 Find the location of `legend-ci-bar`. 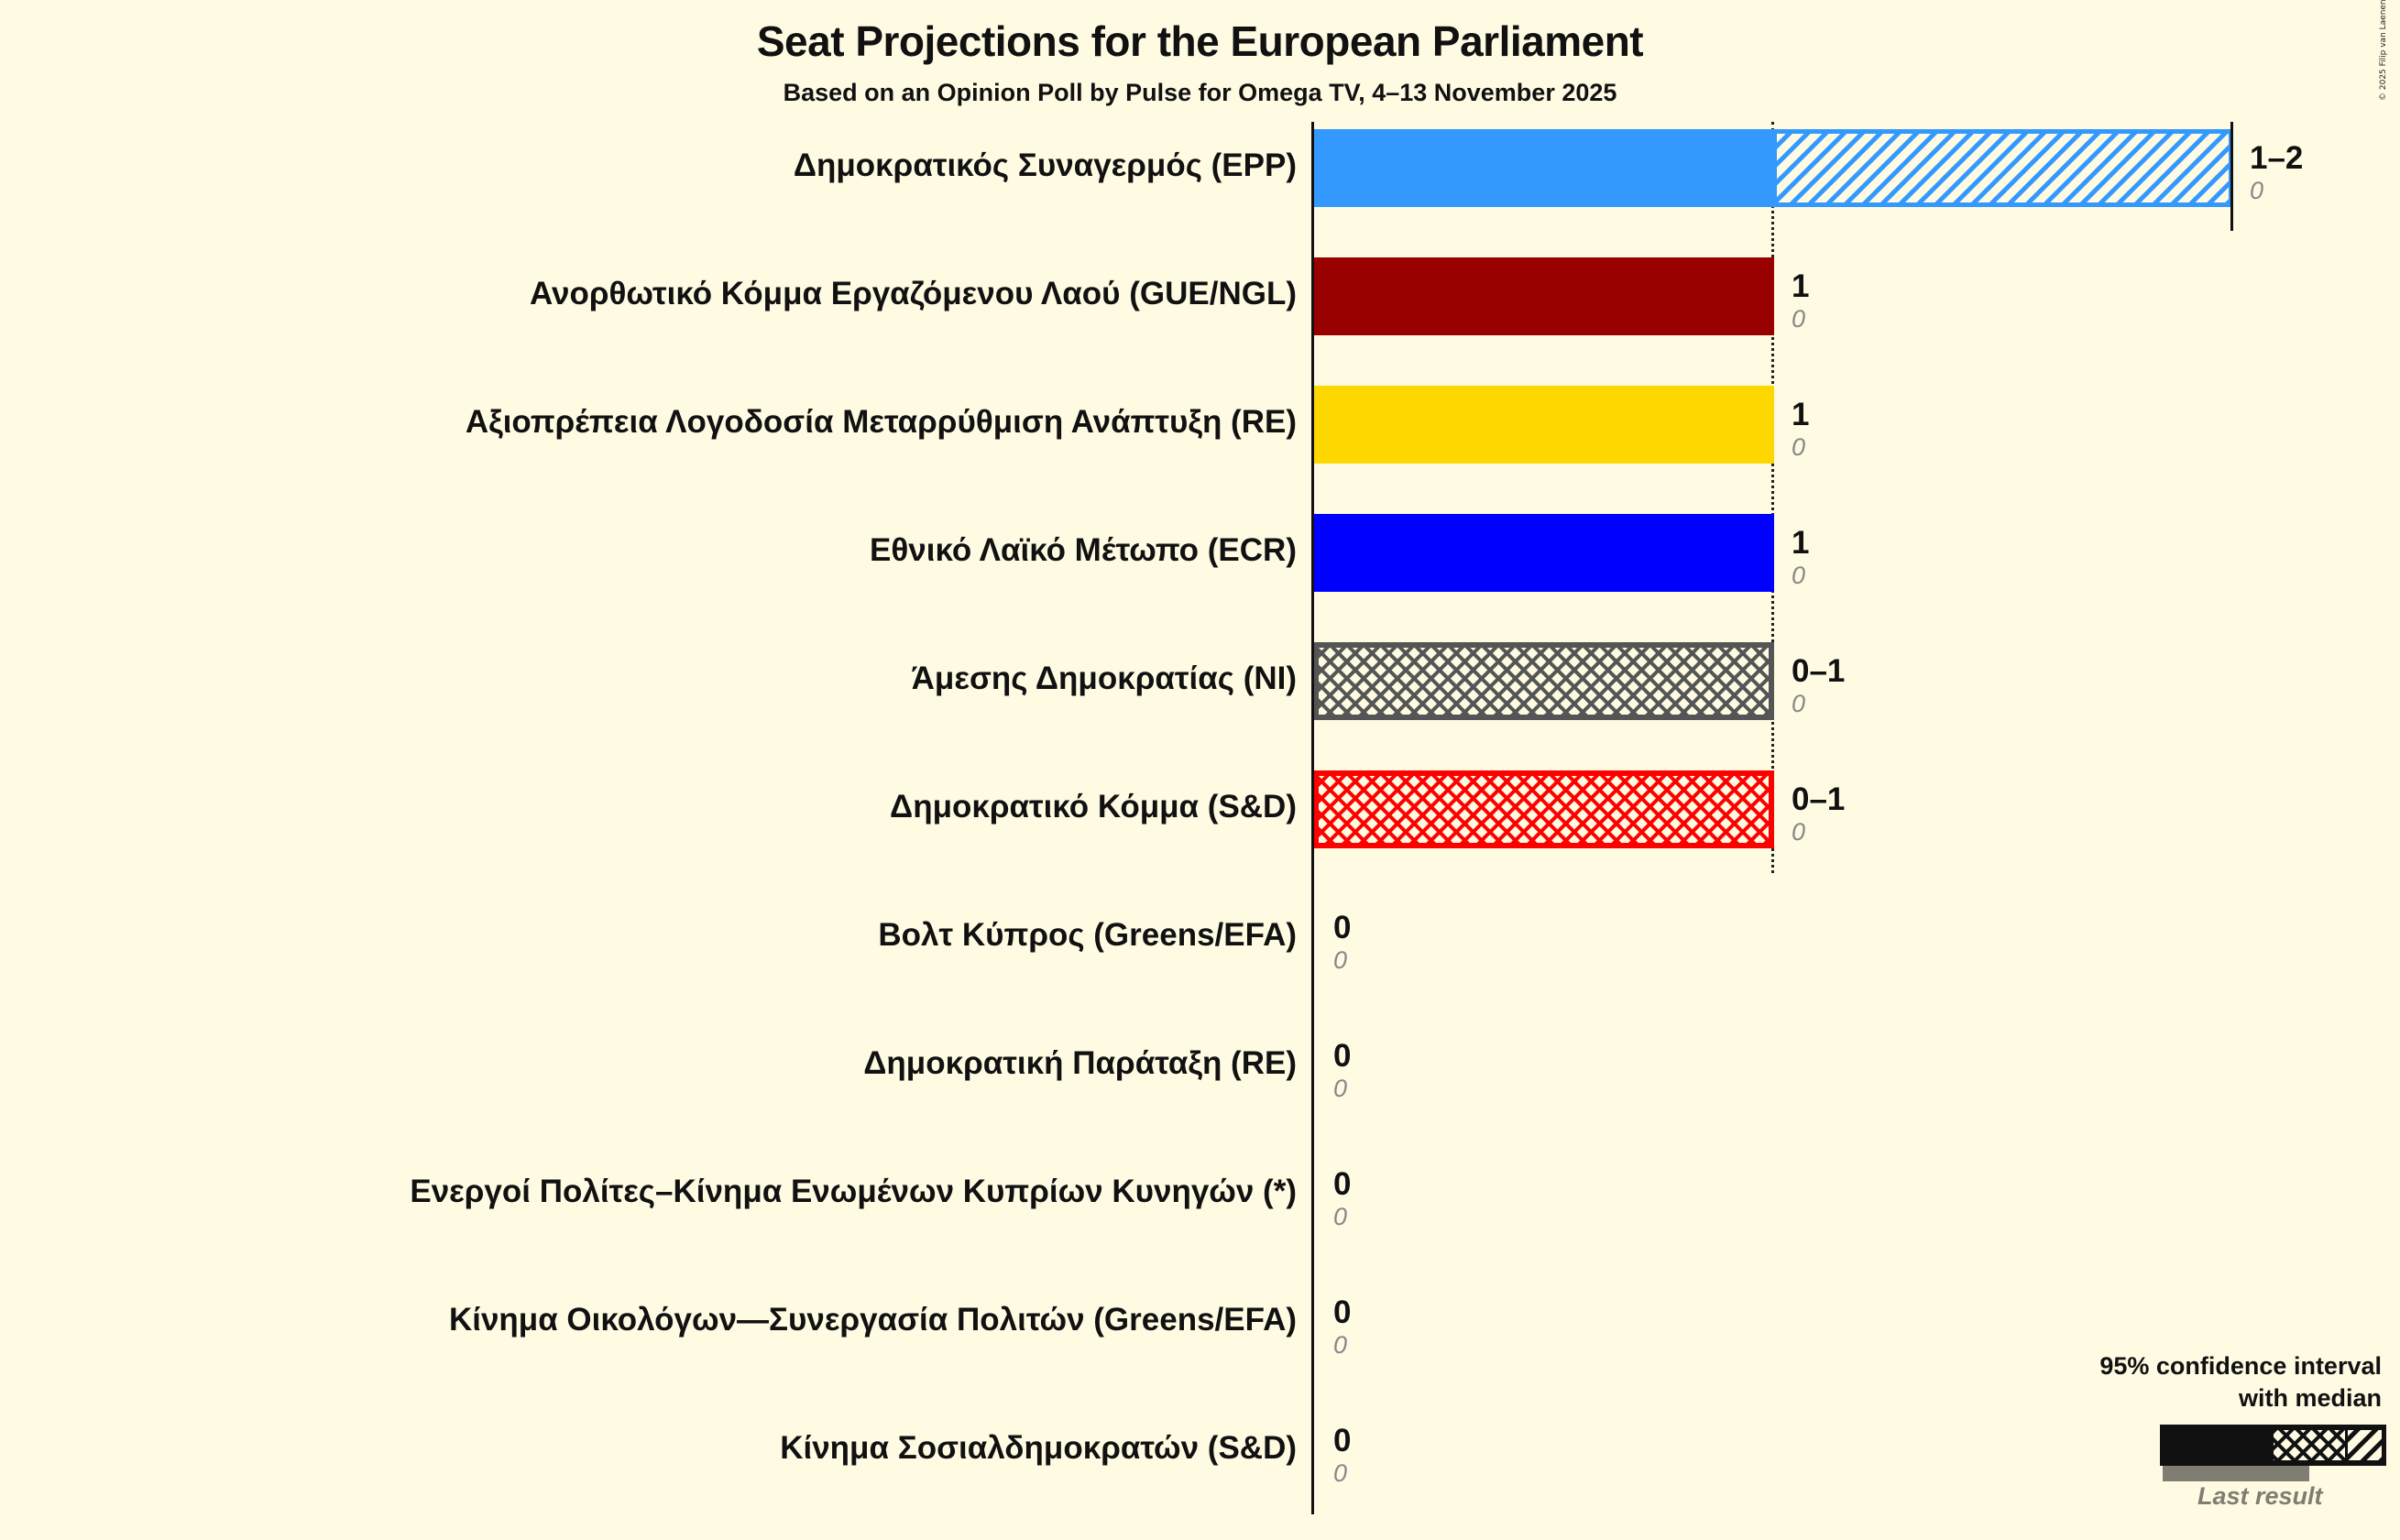

legend-ci-bar is located at coordinates (2273, 1445).